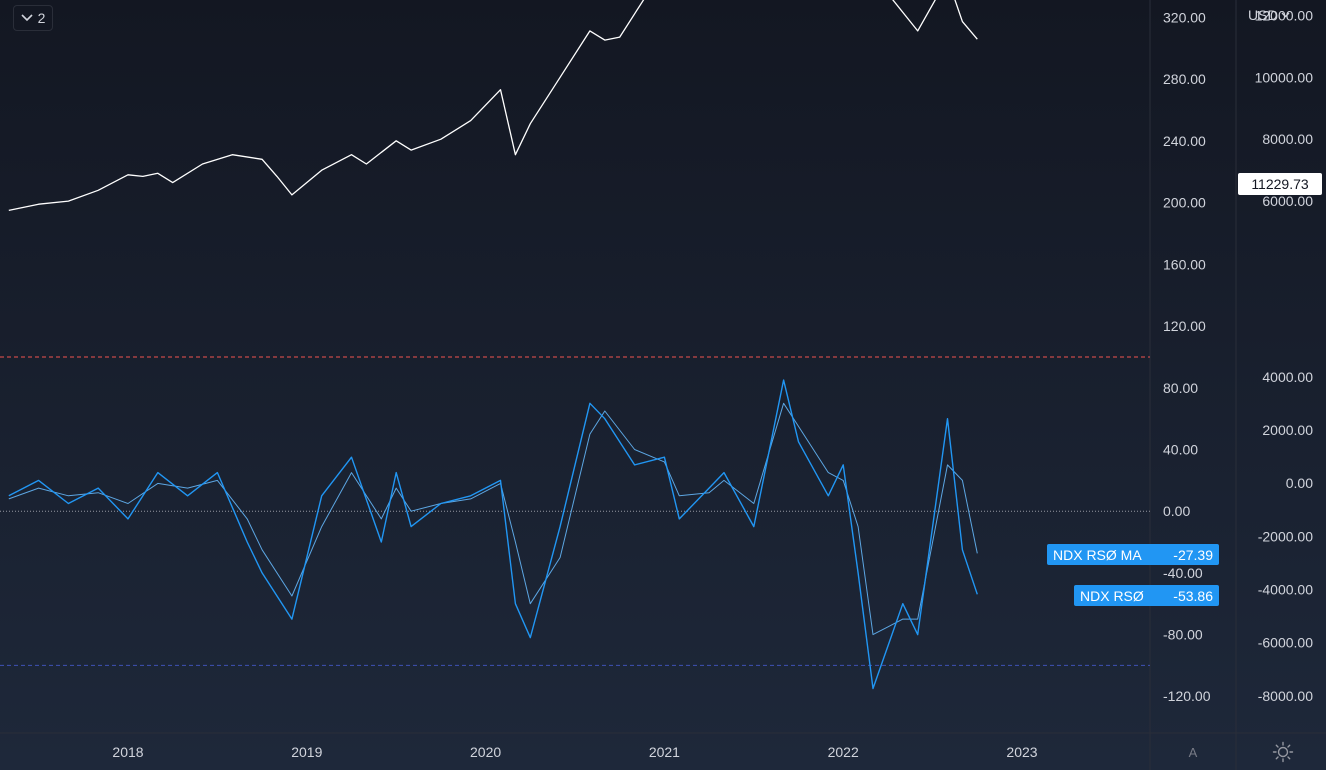 The height and width of the screenshot is (770, 1326). Describe the element at coordinates (1287, 139) in the screenshot. I see `right-scale-tick: 8000.00` at that location.